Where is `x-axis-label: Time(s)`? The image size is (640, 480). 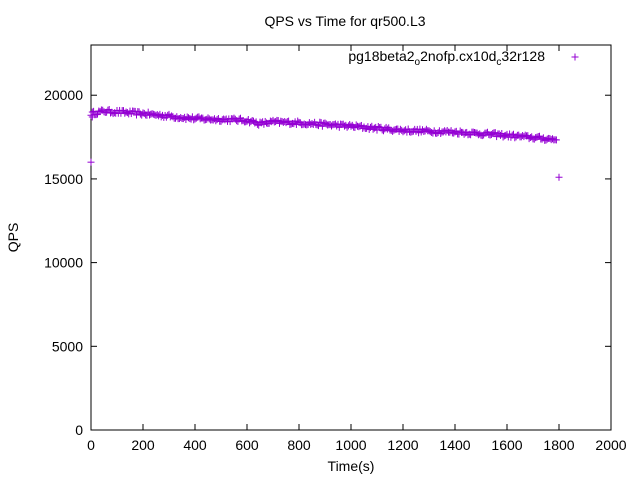 x-axis-label: Time(s) is located at coordinates (351, 466).